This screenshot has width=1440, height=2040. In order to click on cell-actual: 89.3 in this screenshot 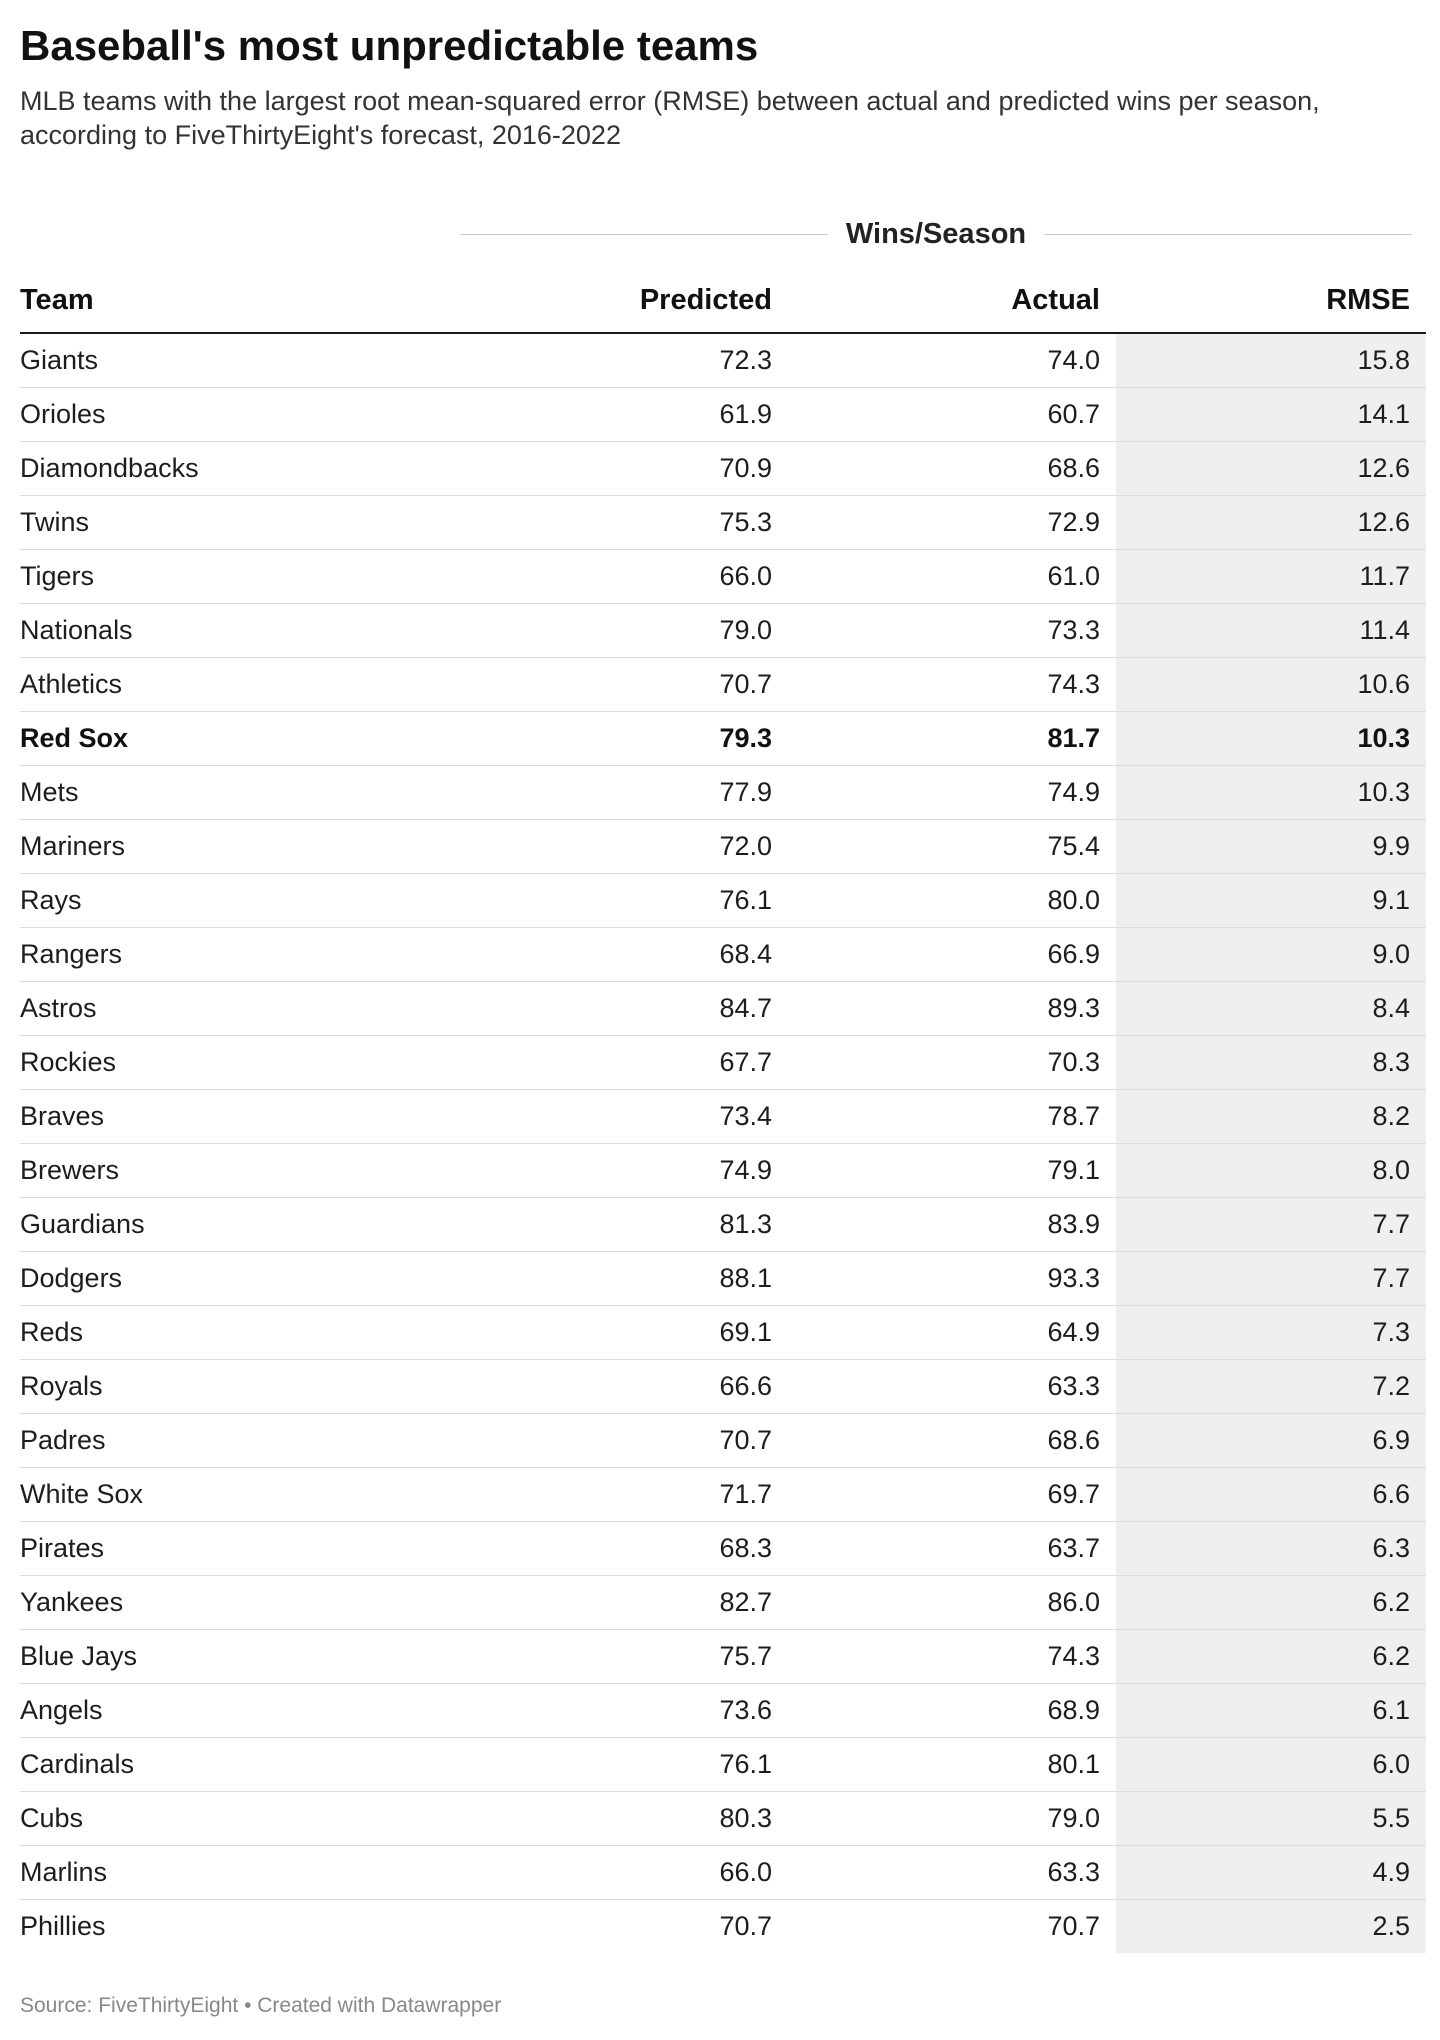, I will do `click(952, 1008)`.